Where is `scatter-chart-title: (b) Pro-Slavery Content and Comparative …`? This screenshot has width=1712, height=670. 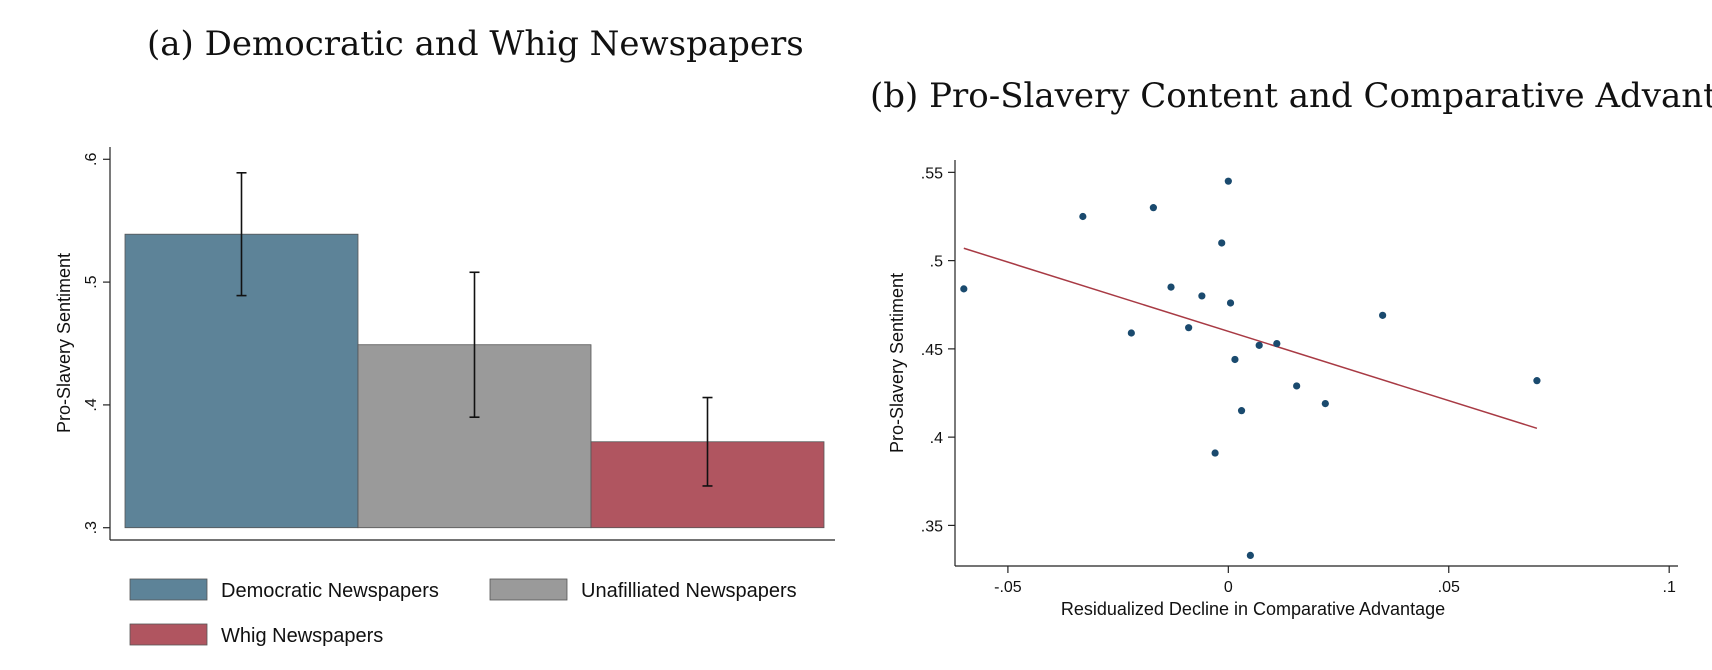
scatter-chart-title: (b) Pro-Slavery Content and Comparative … is located at coordinates (1291, 96).